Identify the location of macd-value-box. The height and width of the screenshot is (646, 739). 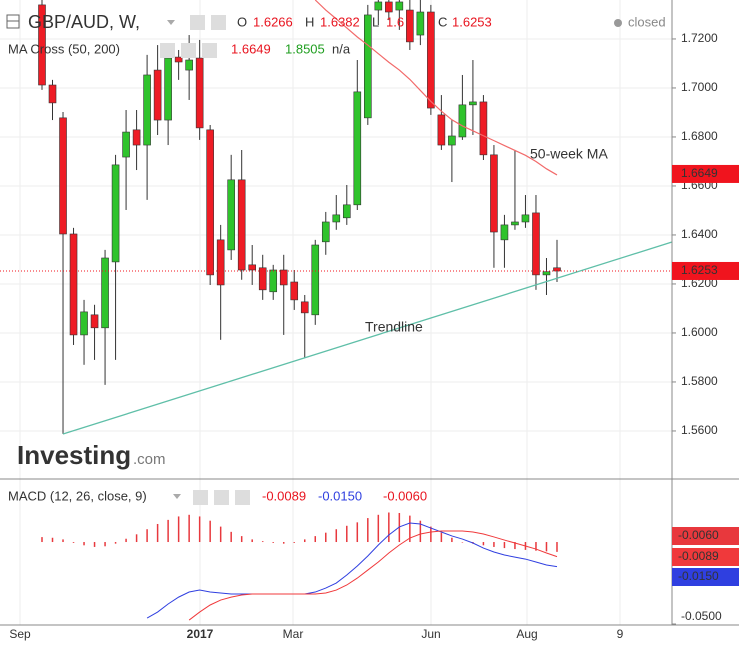
(705, 577).